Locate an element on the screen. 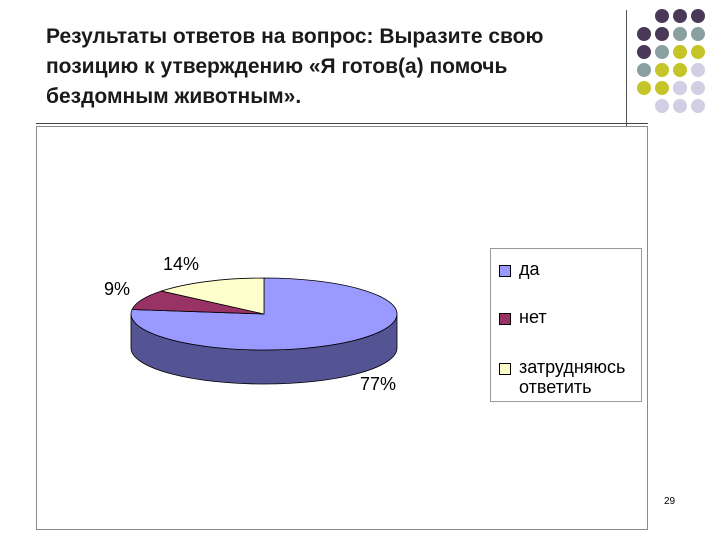 This screenshot has width=720, height=540. legend-swatch-zatrudnyayus is located at coordinates (505, 369).